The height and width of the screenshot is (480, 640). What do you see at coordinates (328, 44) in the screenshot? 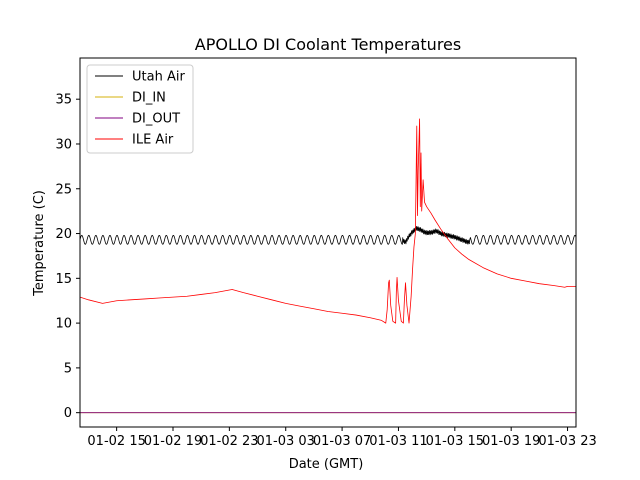
I see `chart-title: APOLLO DI Coolant Temperatures` at bounding box center [328, 44].